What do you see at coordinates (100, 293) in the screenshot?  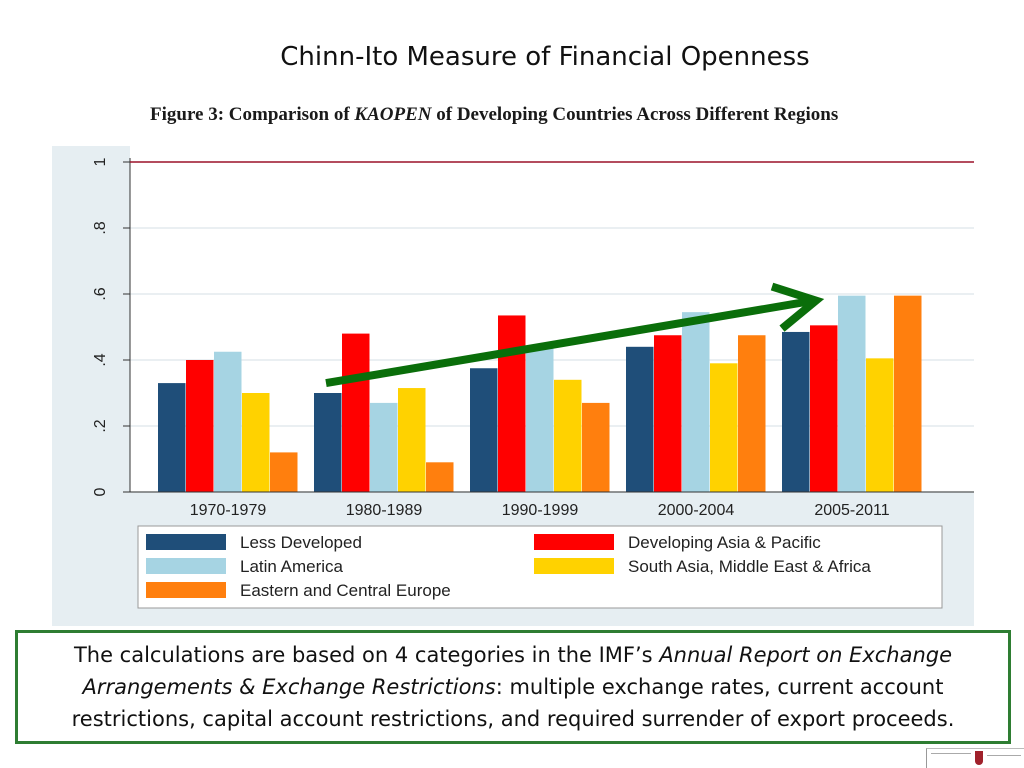 I see `y-tick-label: .6` at bounding box center [100, 293].